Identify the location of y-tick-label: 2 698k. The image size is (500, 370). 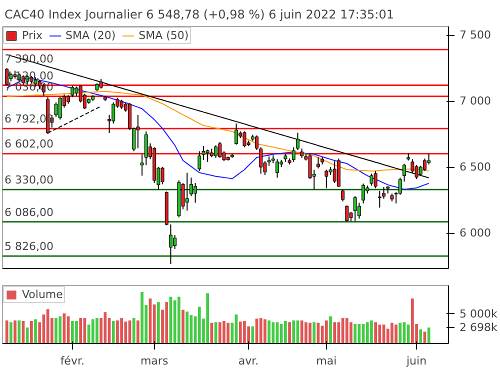
(479, 327).